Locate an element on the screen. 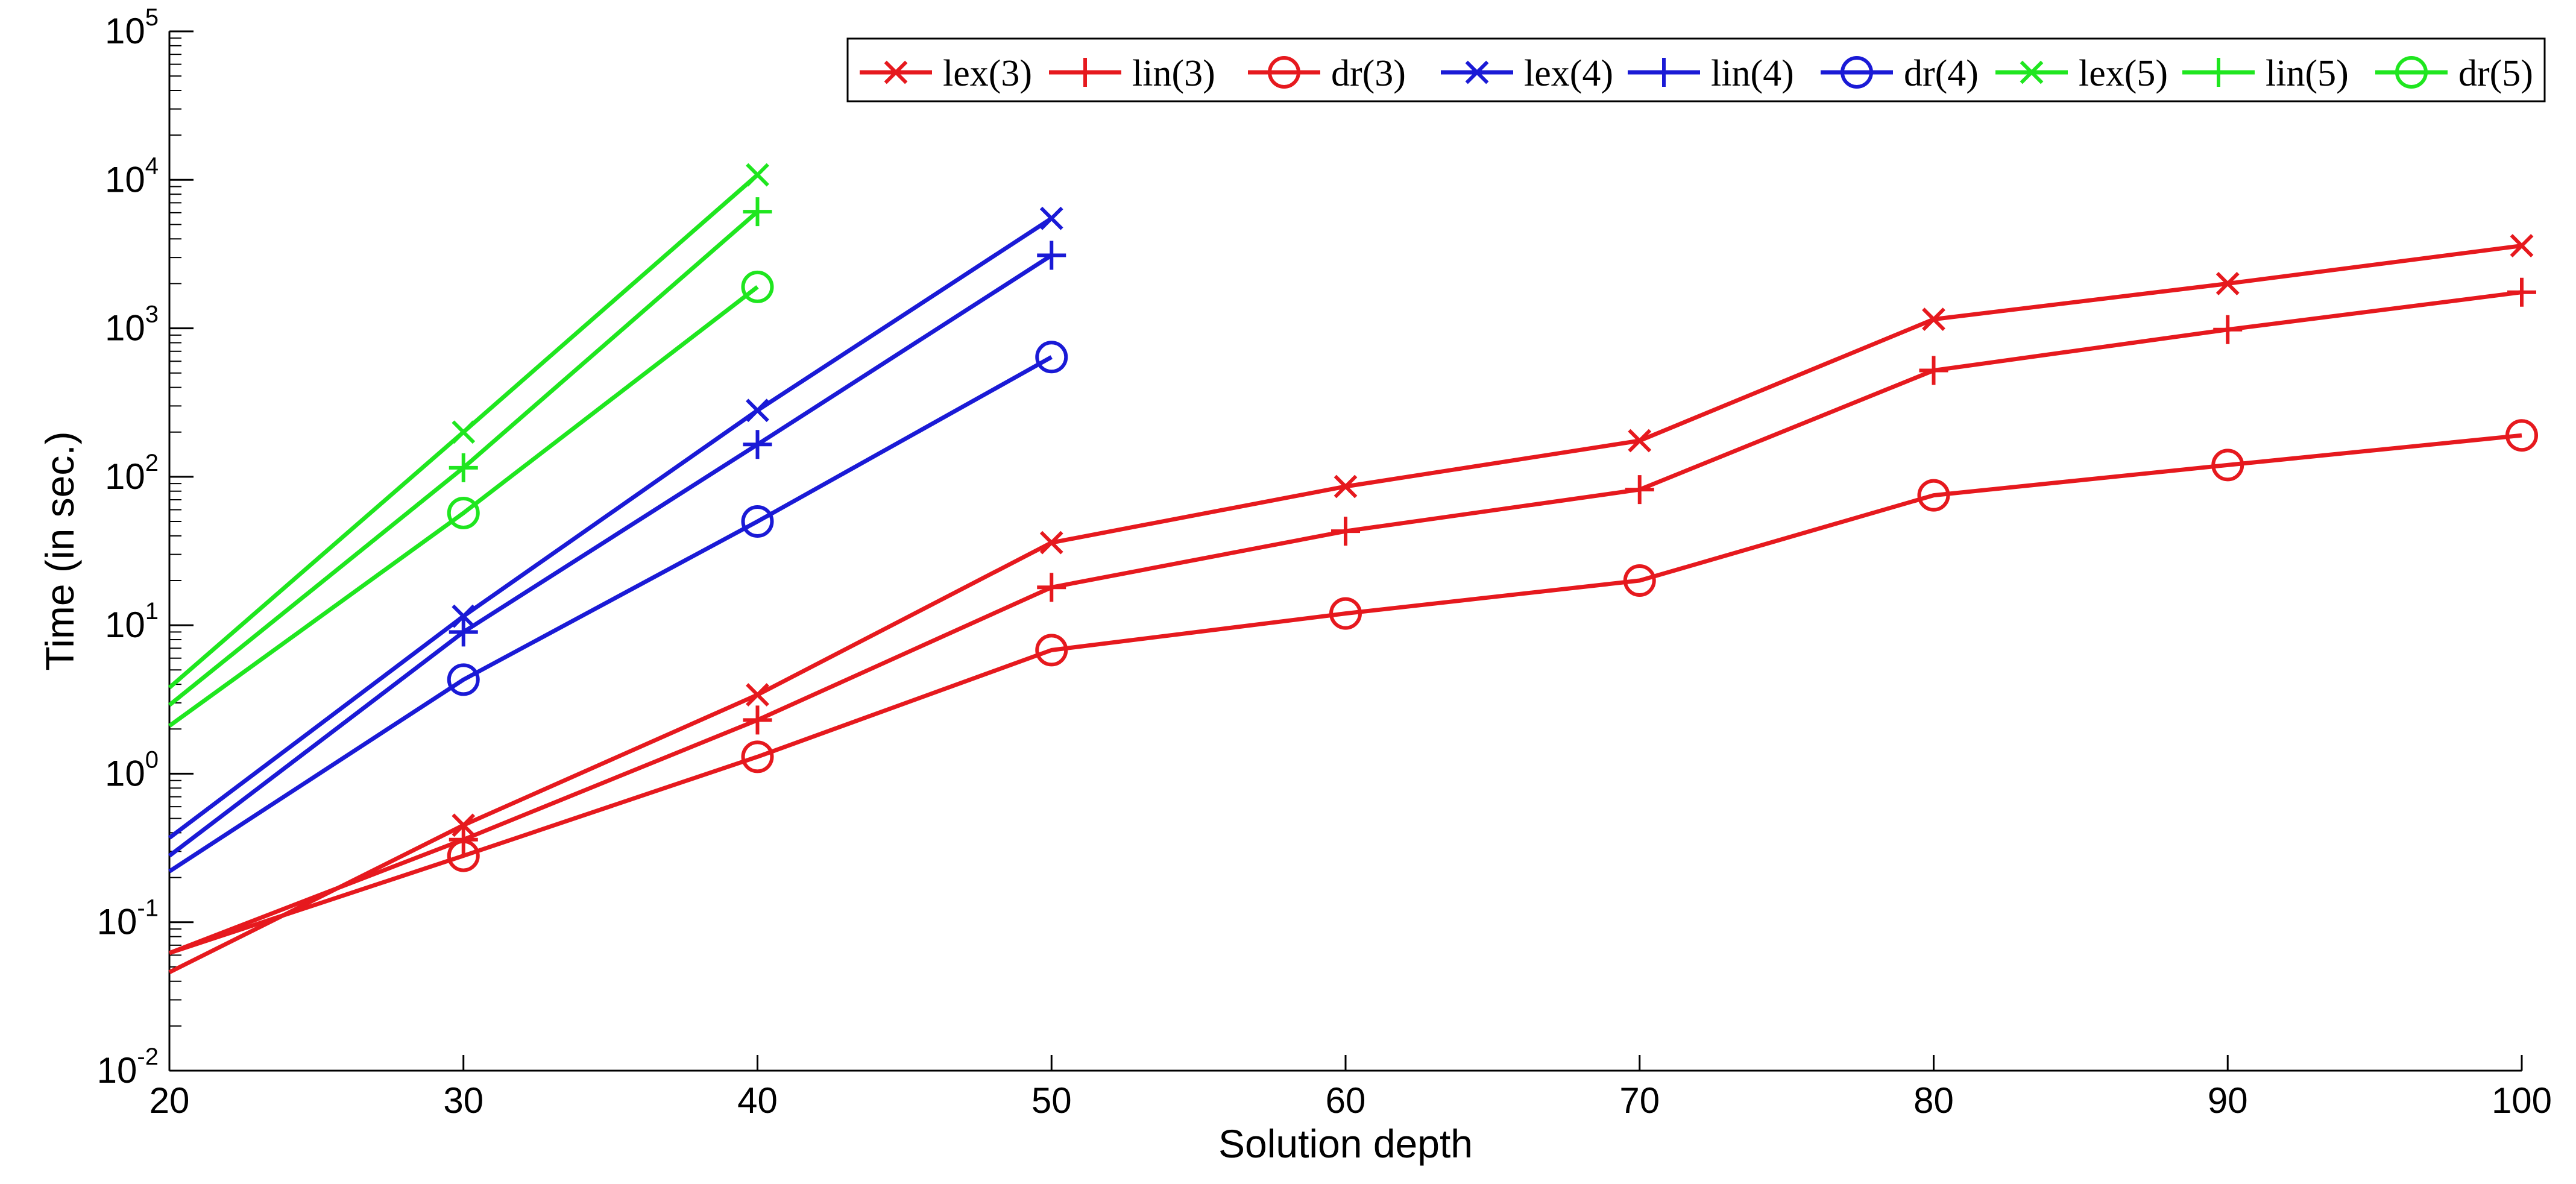  y-tick-label: 10⁰ is located at coordinates (132, 770).